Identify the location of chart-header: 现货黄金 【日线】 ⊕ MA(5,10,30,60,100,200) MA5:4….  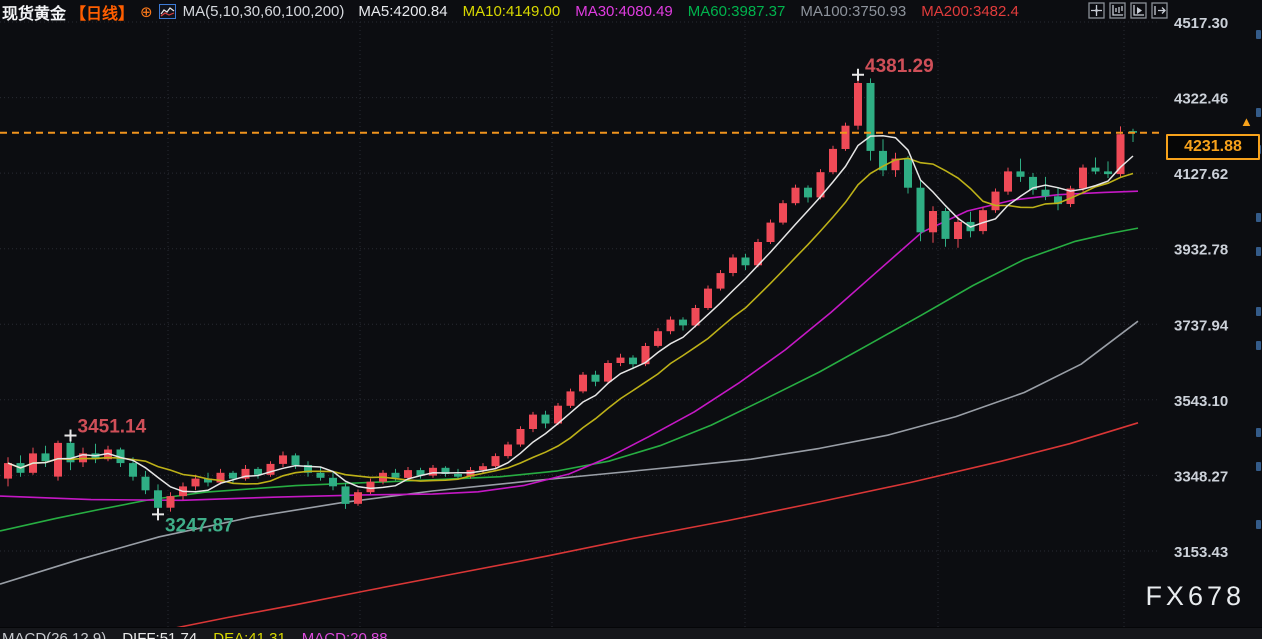
(518, 12).